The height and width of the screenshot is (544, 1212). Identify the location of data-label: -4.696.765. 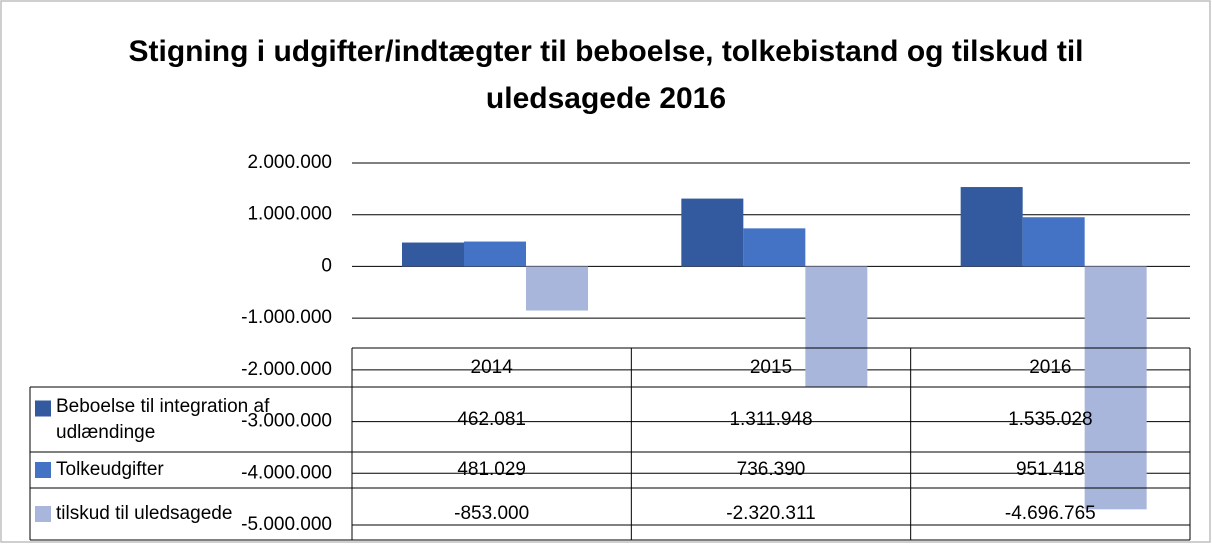
(1050, 513).